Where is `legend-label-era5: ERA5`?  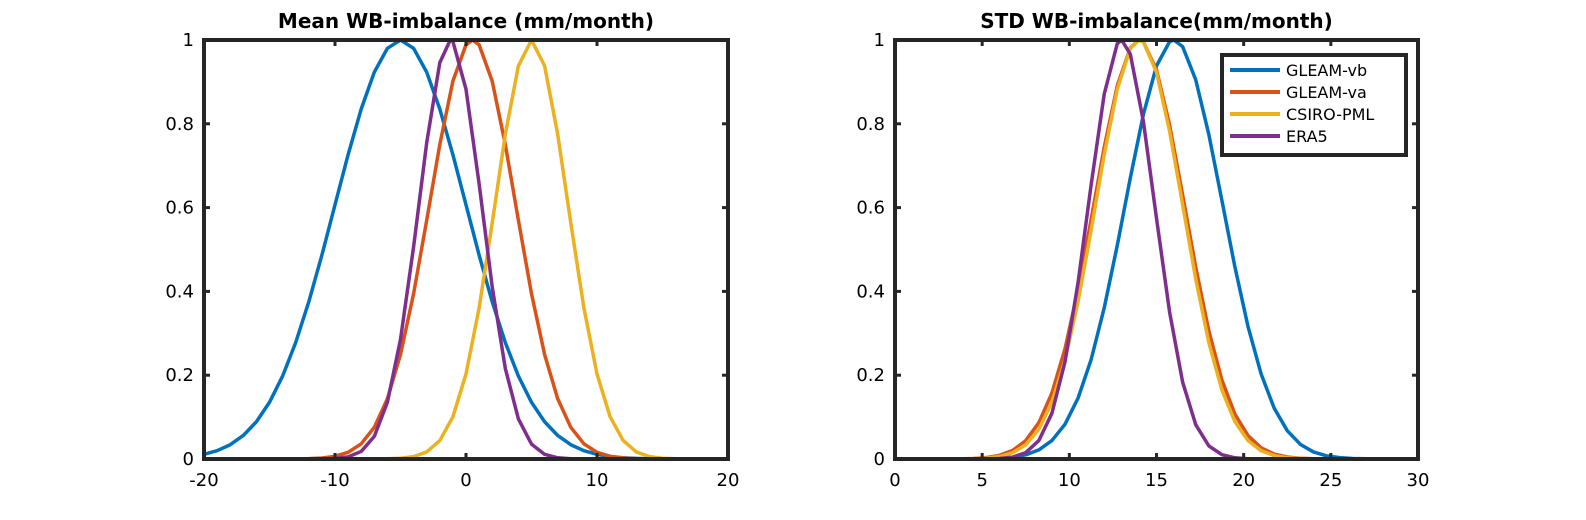 legend-label-era5: ERA5 is located at coordinates (1307, 136).